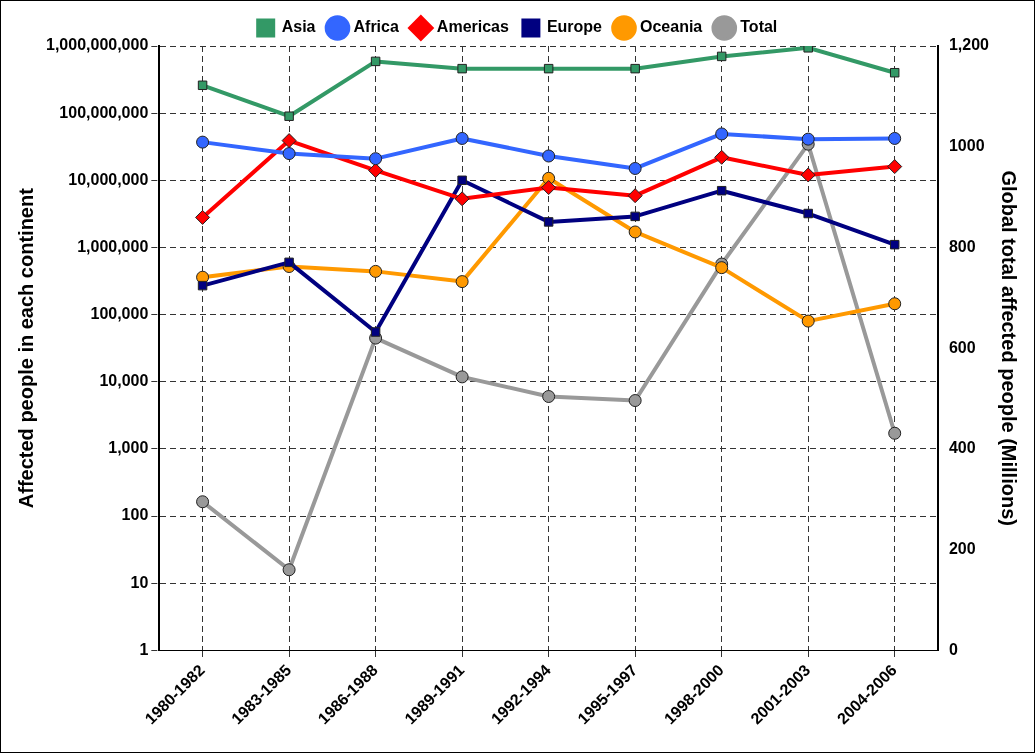  Describe the element at coordinates (104, 112) in the screenshot. I see `y-tick-label: 100,000,000` at that location.